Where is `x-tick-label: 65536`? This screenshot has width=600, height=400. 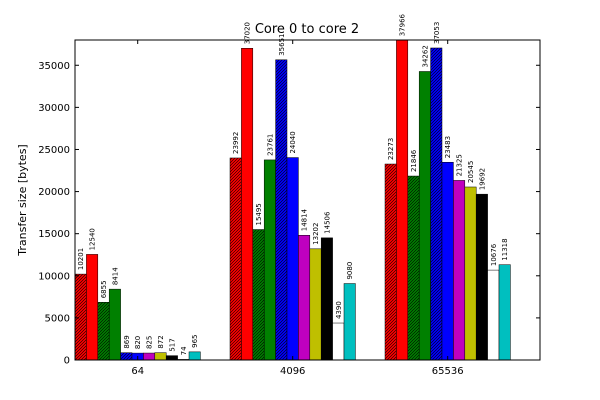 x-tick-label: 65536 is located at coordinates (448, 371).